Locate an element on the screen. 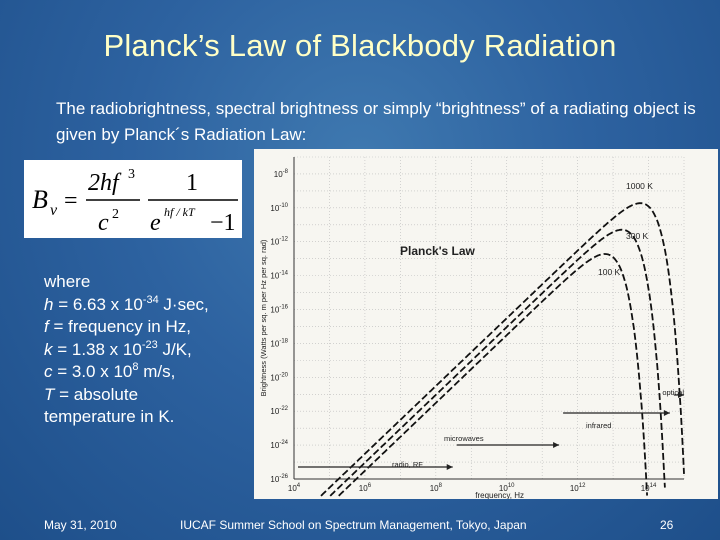 The height and width of the screenshot is (540, 720). chart-title: Planck's Law is located at coordinates (438, 251).